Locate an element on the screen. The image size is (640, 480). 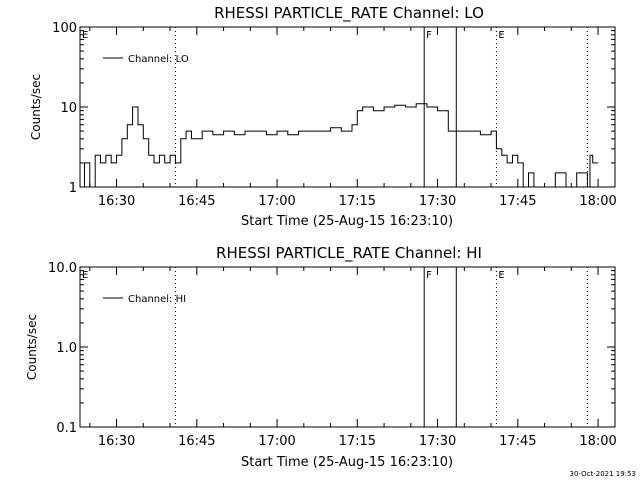
y-tick-label: 1.0 is located at coordinates (66, 348).